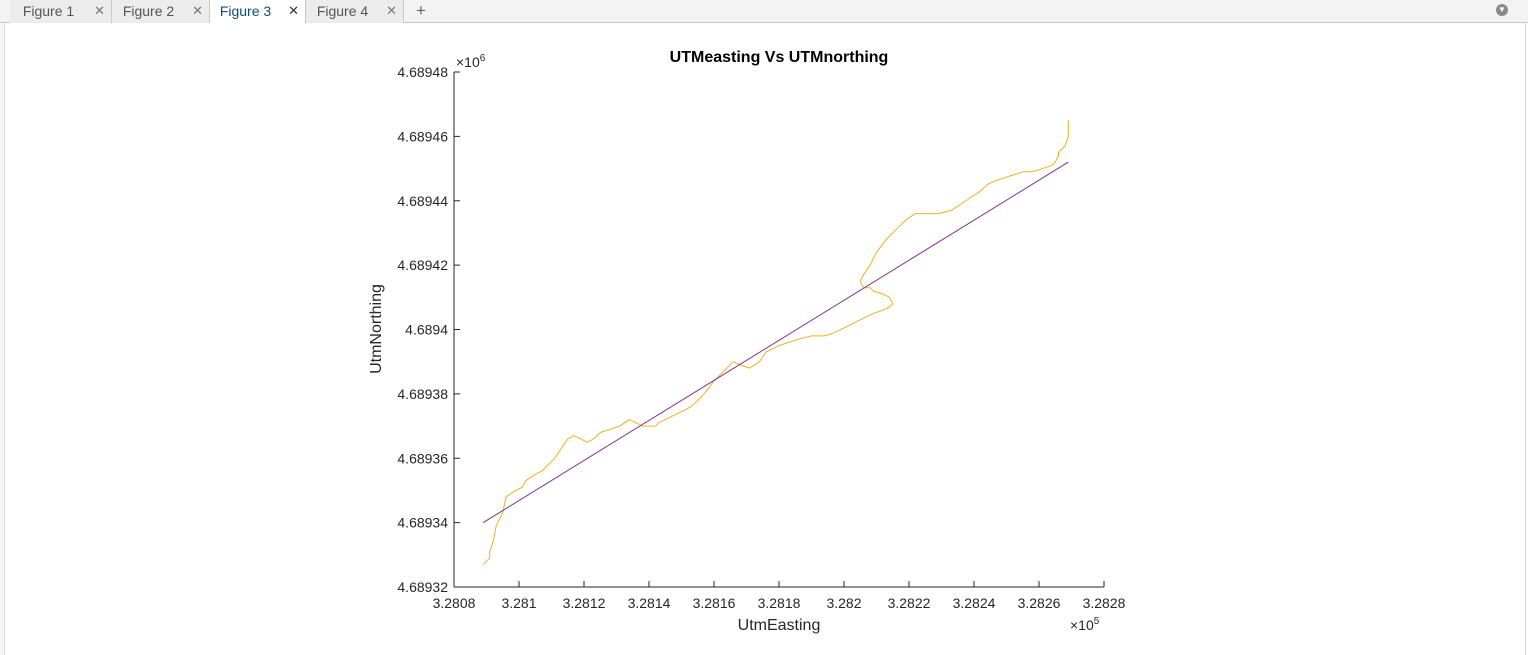  I want to click on y-axis-multiplier-exponent: 6, so click(483, 58).